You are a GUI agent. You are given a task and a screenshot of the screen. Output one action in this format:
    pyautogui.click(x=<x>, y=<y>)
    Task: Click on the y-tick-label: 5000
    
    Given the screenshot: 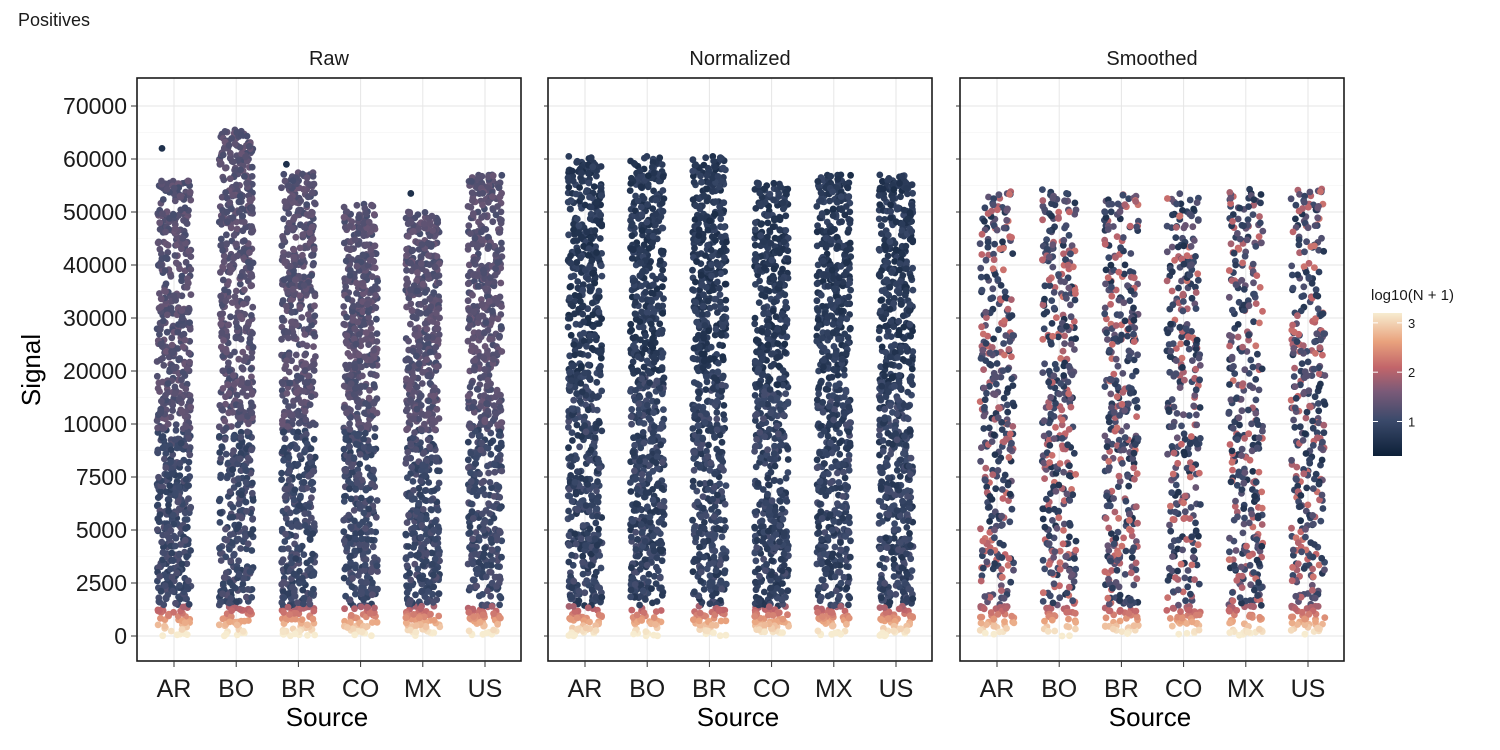 What is the action you would take?
    pyautogui.click(x=101, y=530)
    